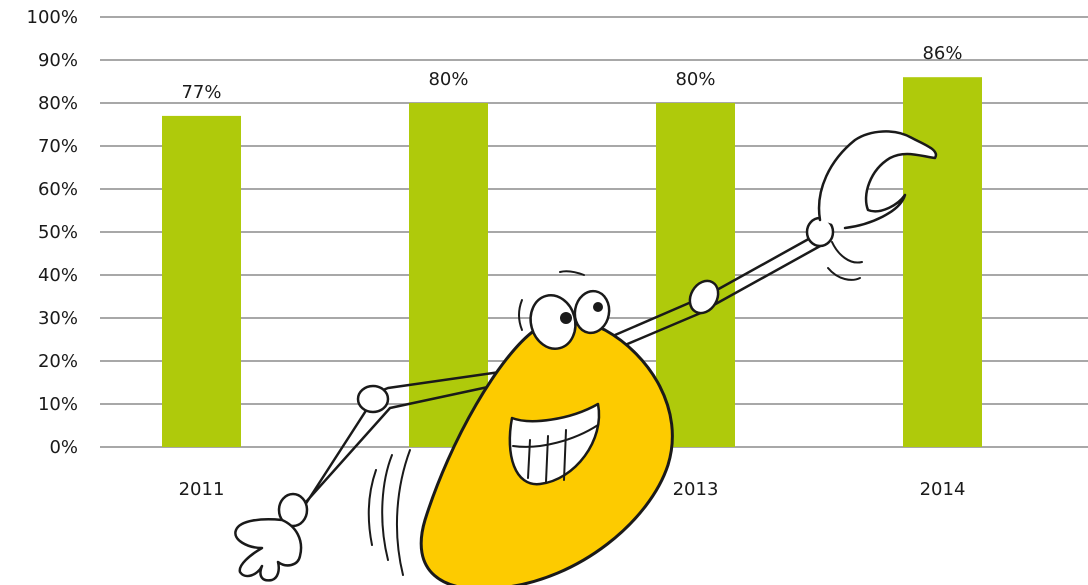 This screenshot has height=585, width=1088. Describe the element at coordinates (58, 146) in the screenshot. I see `y-tick-label: 70%` at that location.